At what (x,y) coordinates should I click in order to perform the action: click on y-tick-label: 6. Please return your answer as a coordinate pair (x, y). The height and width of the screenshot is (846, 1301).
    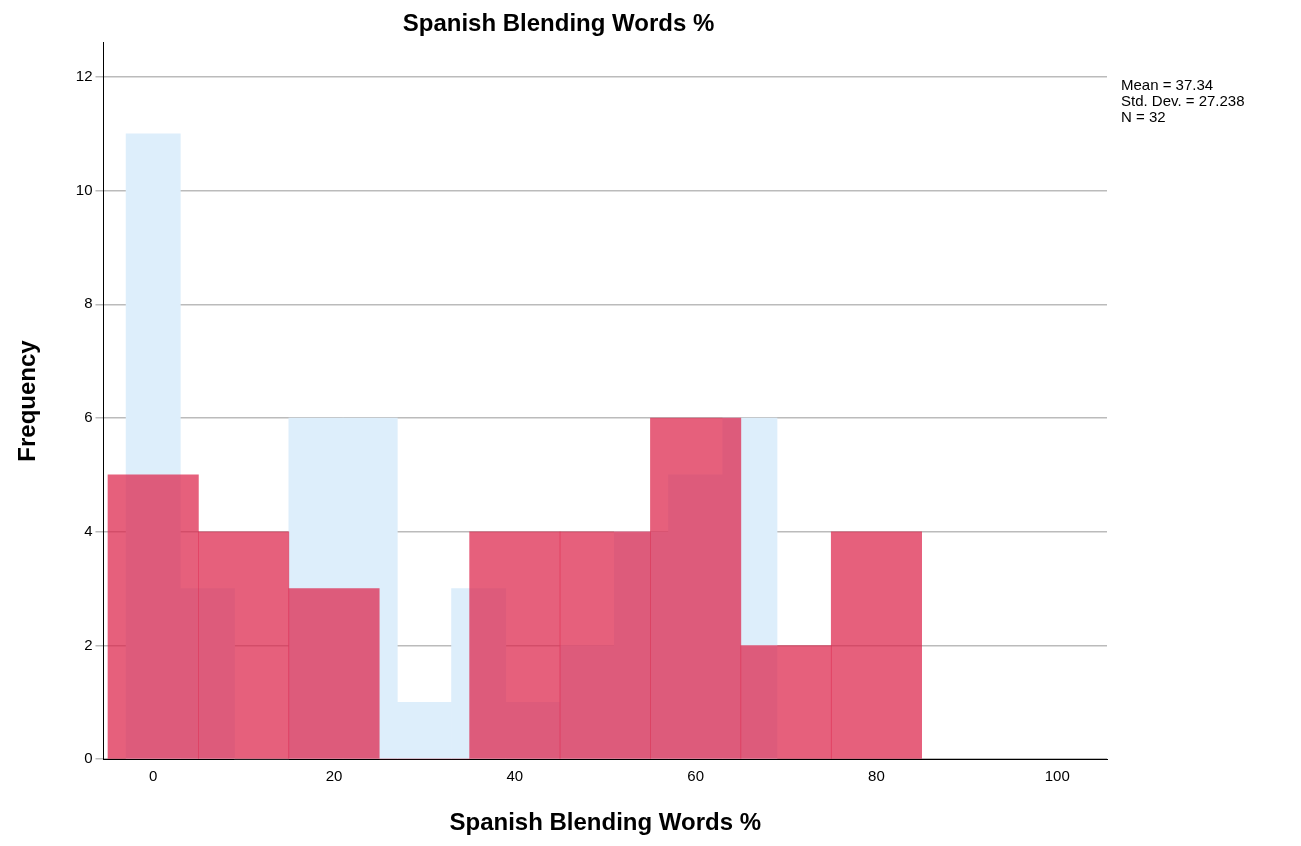
    Looking at the image, I should click on (88, 417).